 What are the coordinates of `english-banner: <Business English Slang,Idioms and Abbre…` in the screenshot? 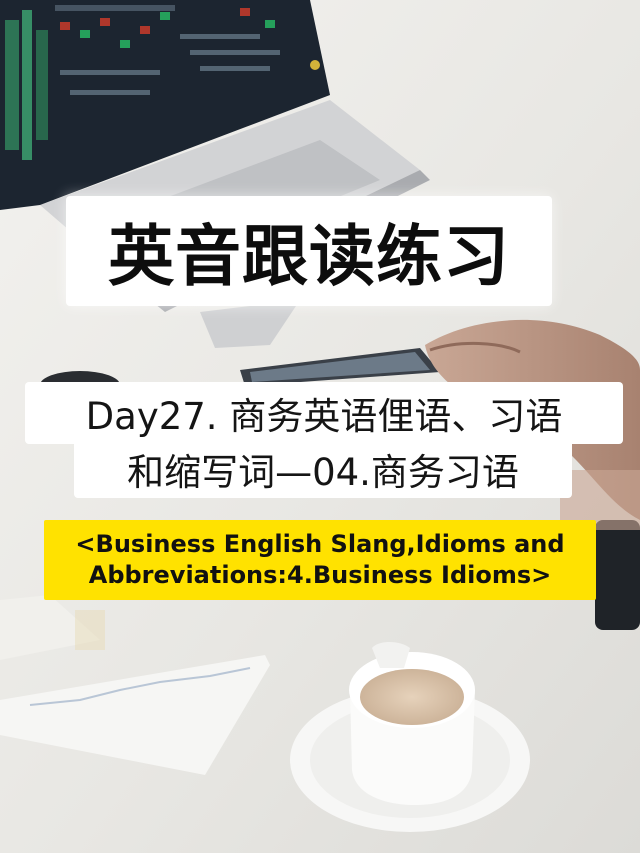 It's located at (320, 560).